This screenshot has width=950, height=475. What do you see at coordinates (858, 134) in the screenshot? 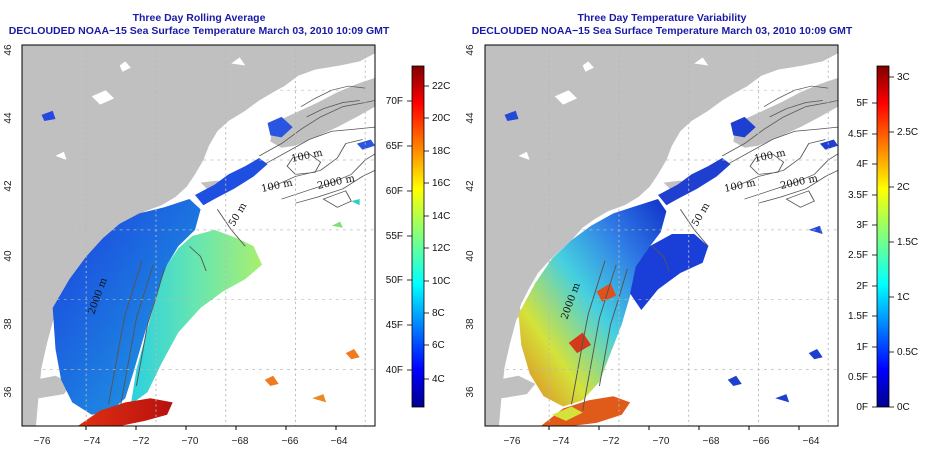
I see `colorbar-f-label: 4.5F` at bounding box center [858, 134].